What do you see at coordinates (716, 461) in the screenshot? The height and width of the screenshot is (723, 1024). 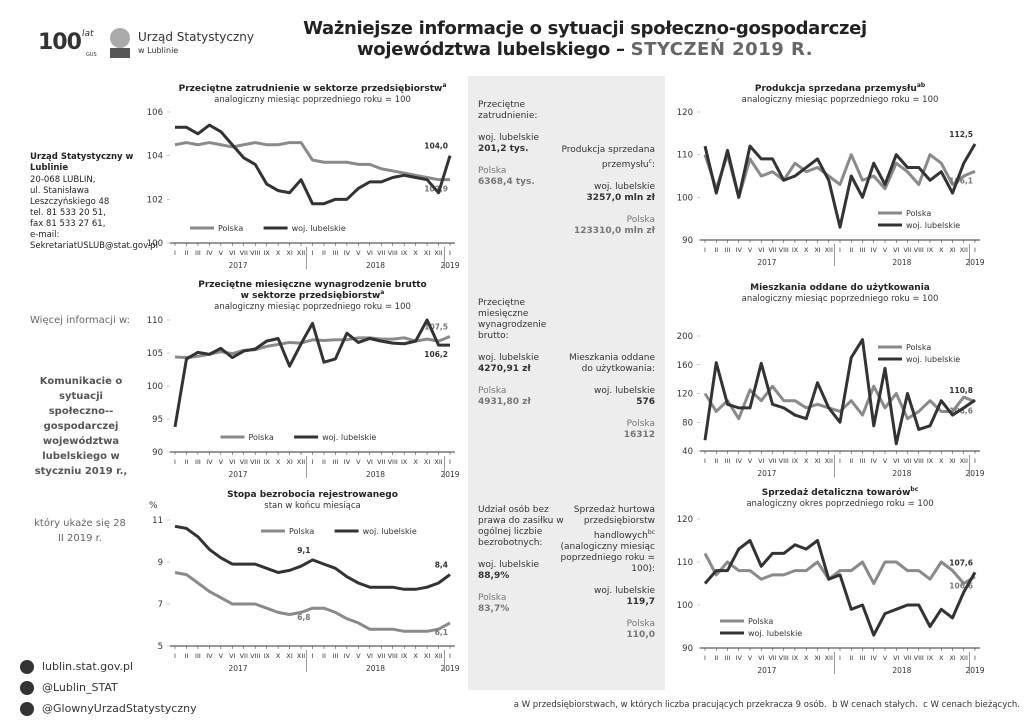 I see `x-tick-label: II` at bounding box center [716, 461].